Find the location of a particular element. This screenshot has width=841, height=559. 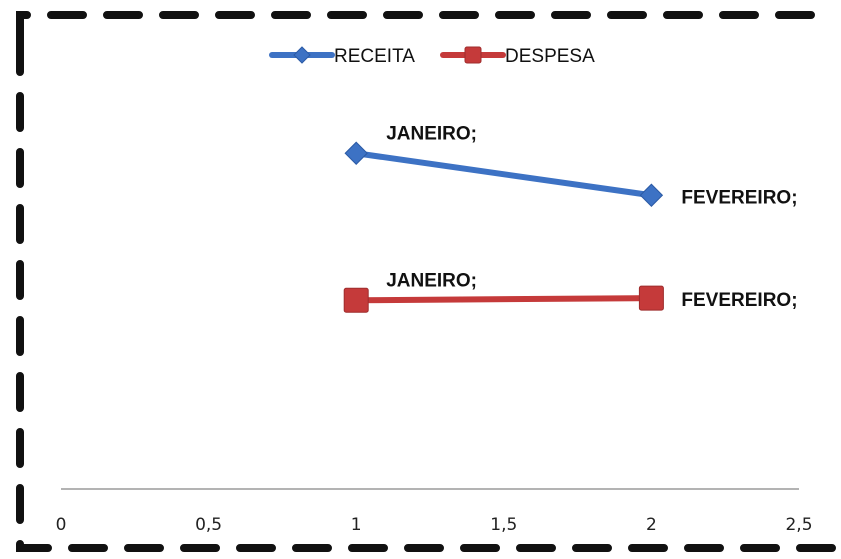

x-tick-label: 1,5 is located at coordinates (503, 525).